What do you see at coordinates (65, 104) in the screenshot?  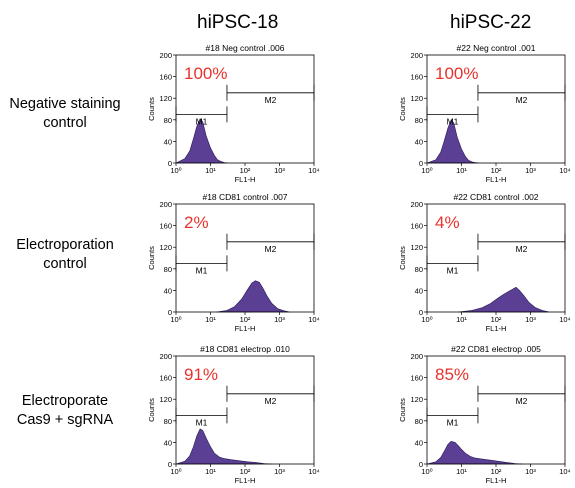 I see `row-label-line: Negative staining` at bounding box center [65, 104].